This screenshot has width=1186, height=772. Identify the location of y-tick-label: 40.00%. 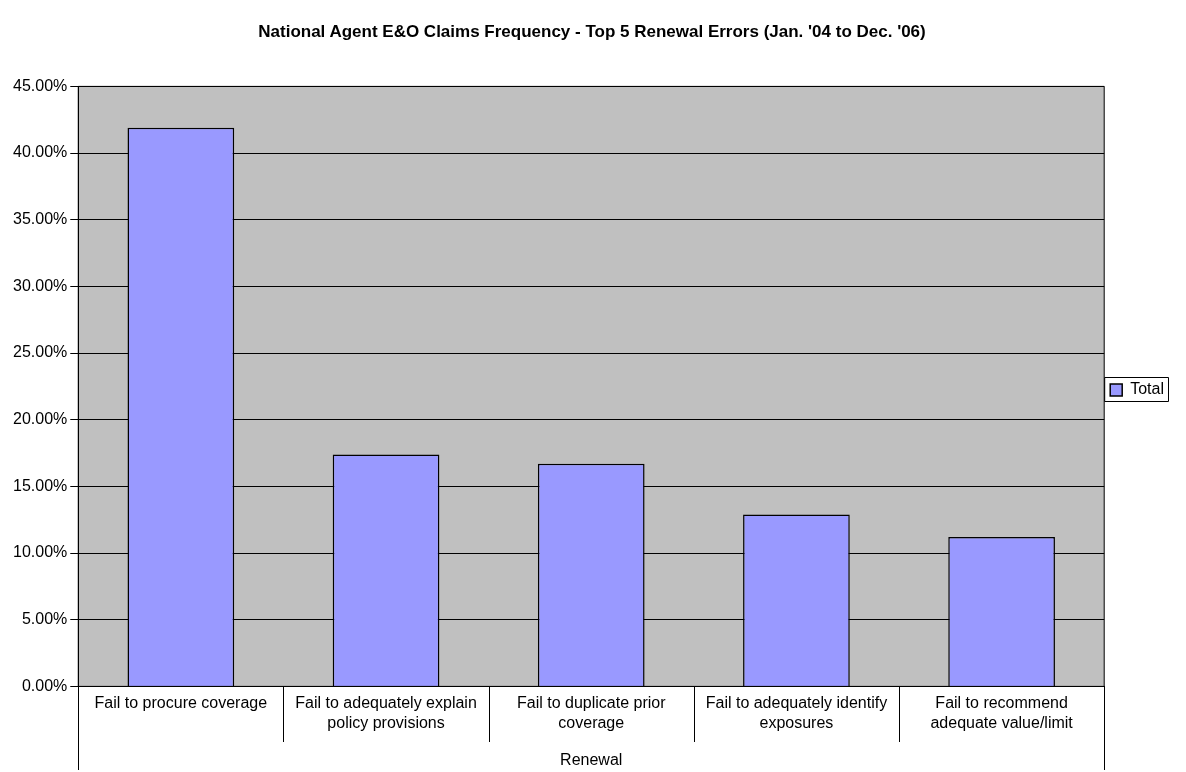
(40, 152).